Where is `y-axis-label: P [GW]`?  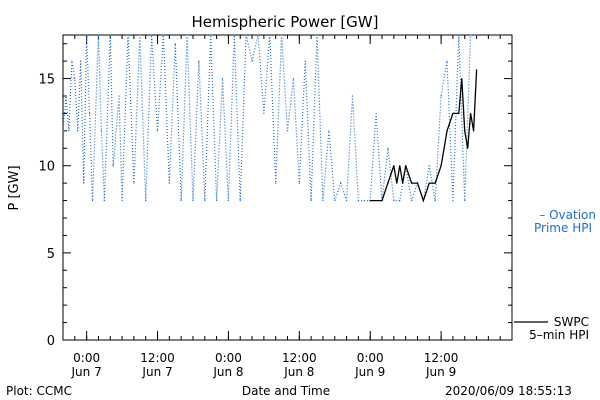 y-axis-label: P [GW] is located at coordinates (14, 187).